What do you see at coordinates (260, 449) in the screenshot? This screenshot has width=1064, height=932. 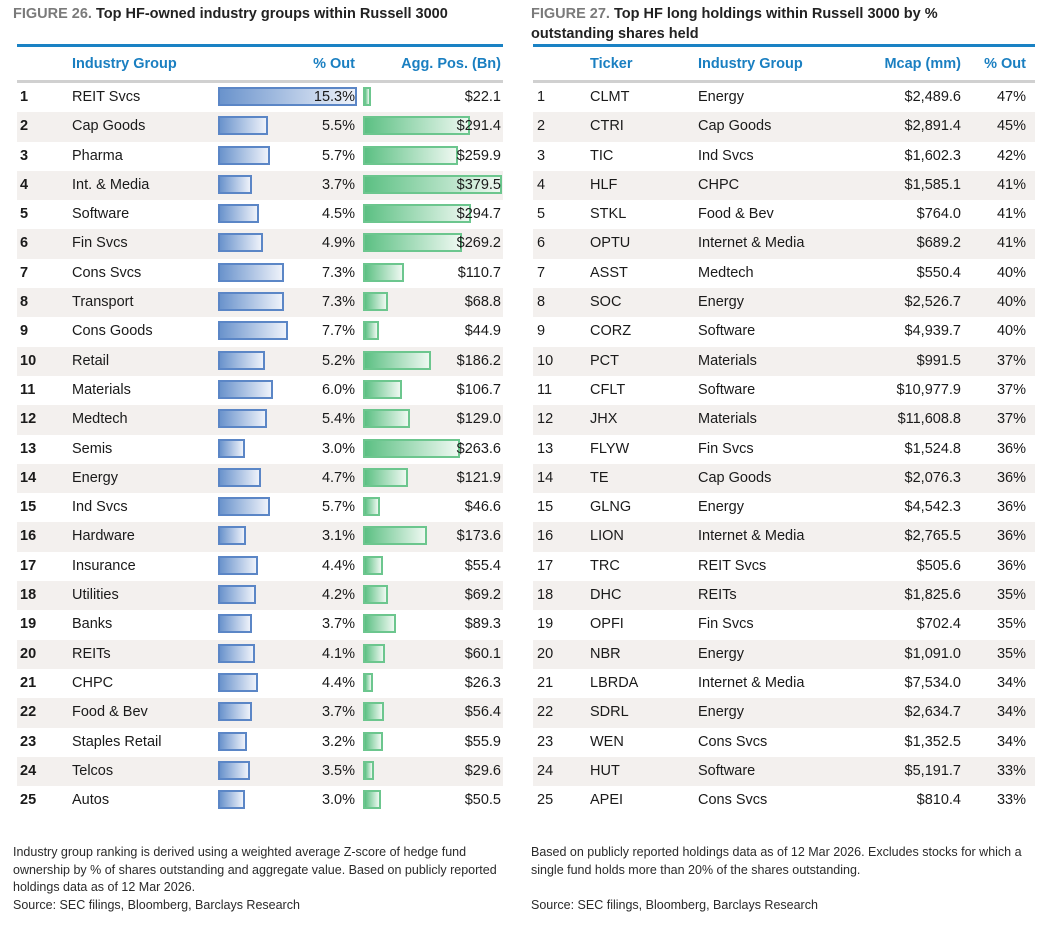 I see `table-row: 13 Semis 3.0% $263.6` at bounding box center [260, 449].